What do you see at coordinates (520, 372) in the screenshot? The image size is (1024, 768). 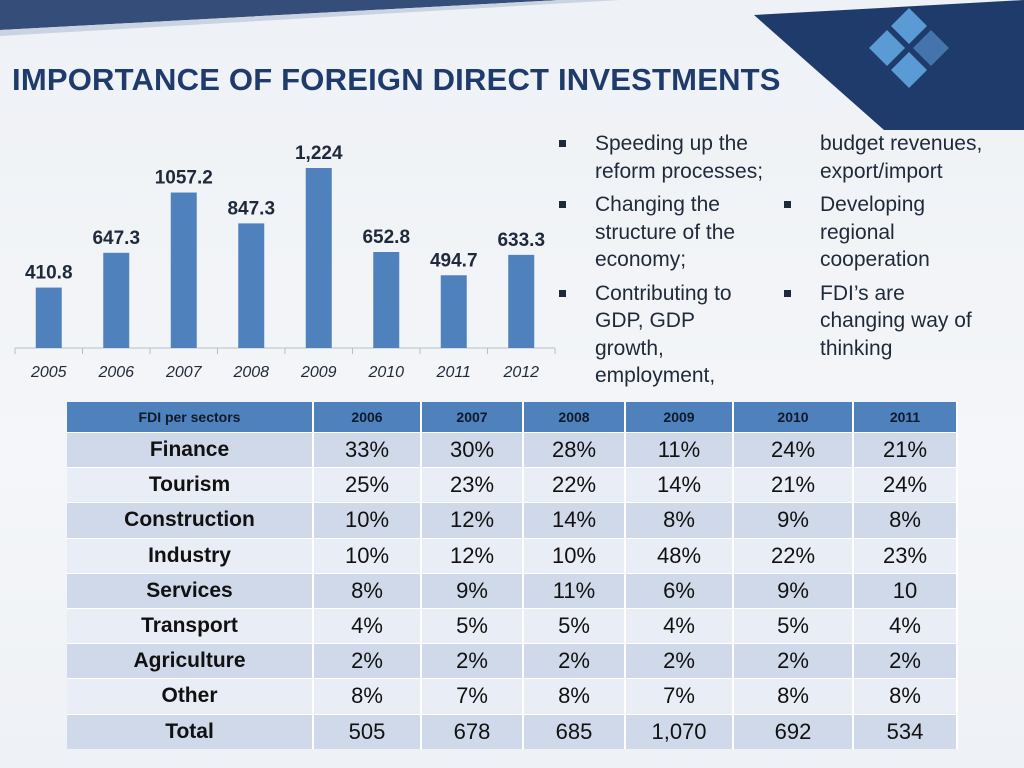 I see `x-tick-label: 2012` at bounding box center [520, 372].